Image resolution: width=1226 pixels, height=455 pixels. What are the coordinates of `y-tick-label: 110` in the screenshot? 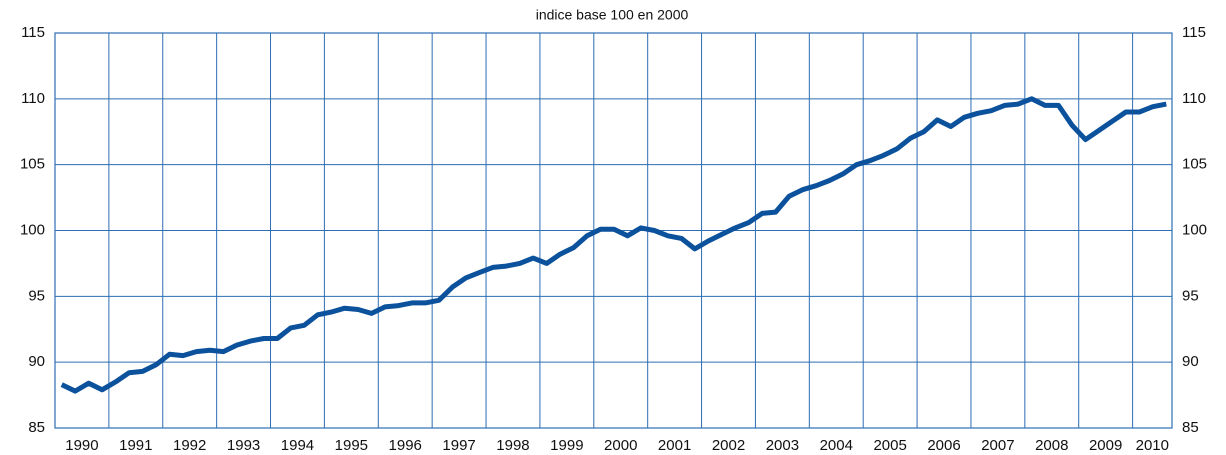 It's located at (33, 98).